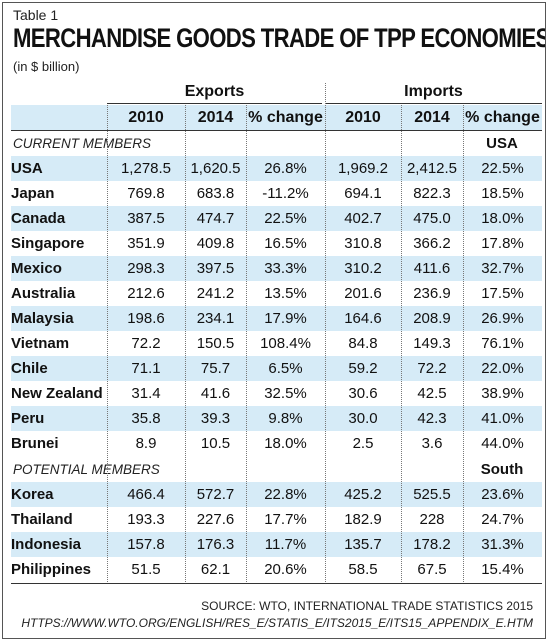  Describe the element at coordinates (432, 494) in the screenshot. I see `table-cell: 525.5` at that location.